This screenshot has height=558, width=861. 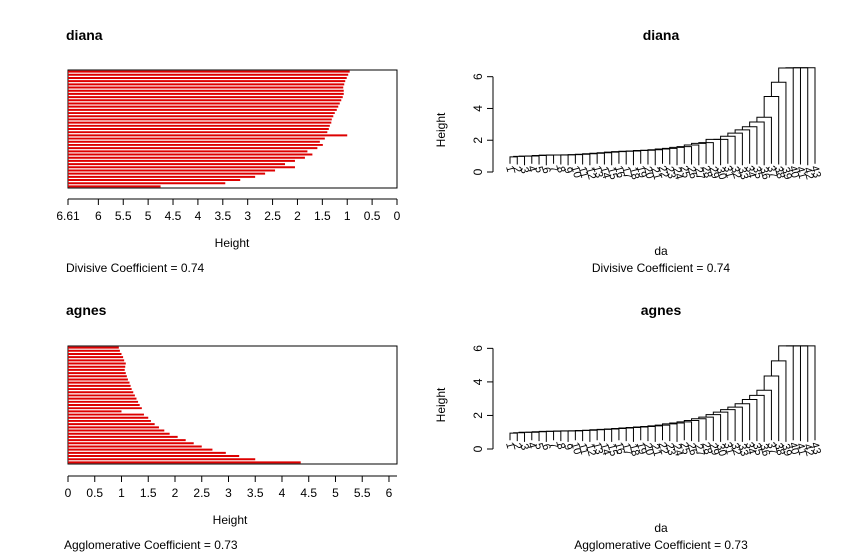 I want to click on diana-dendrogram-leaf-label: 33, so click(x=742, y=173).